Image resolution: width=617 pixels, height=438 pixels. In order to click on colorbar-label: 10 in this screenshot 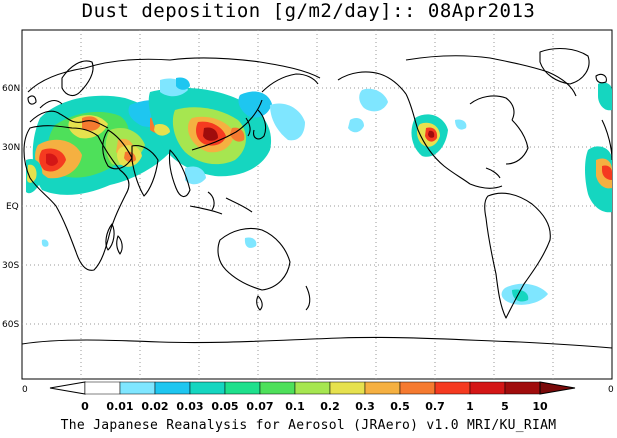, I will do `click(540, 406)`.